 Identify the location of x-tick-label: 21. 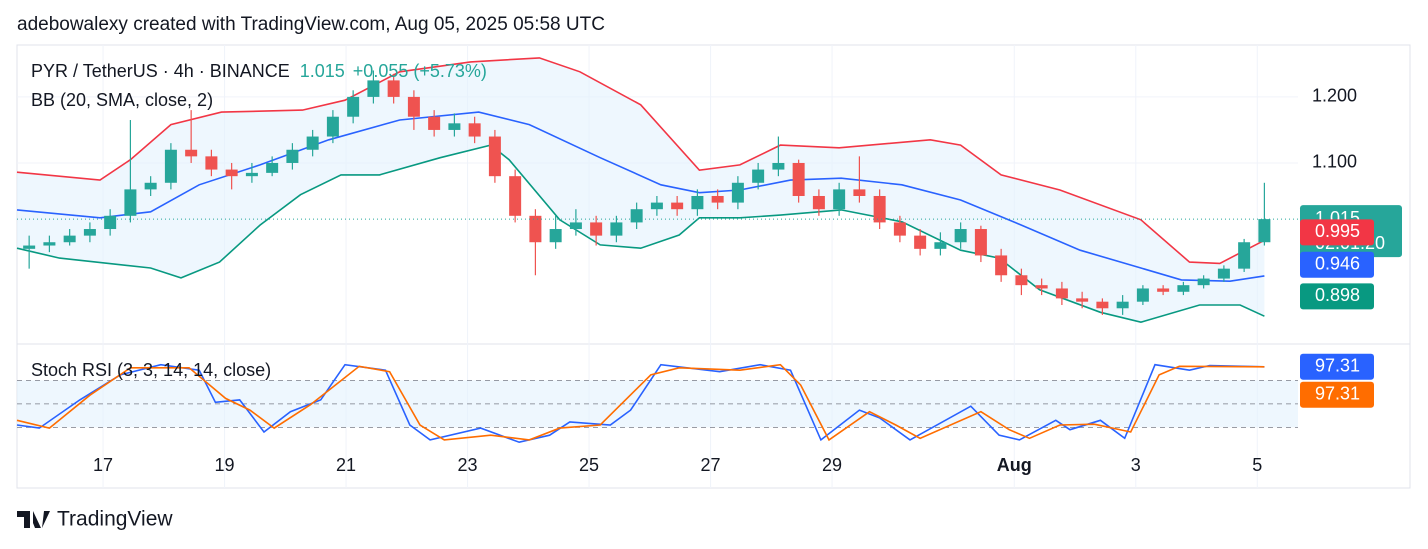
(346, 465).